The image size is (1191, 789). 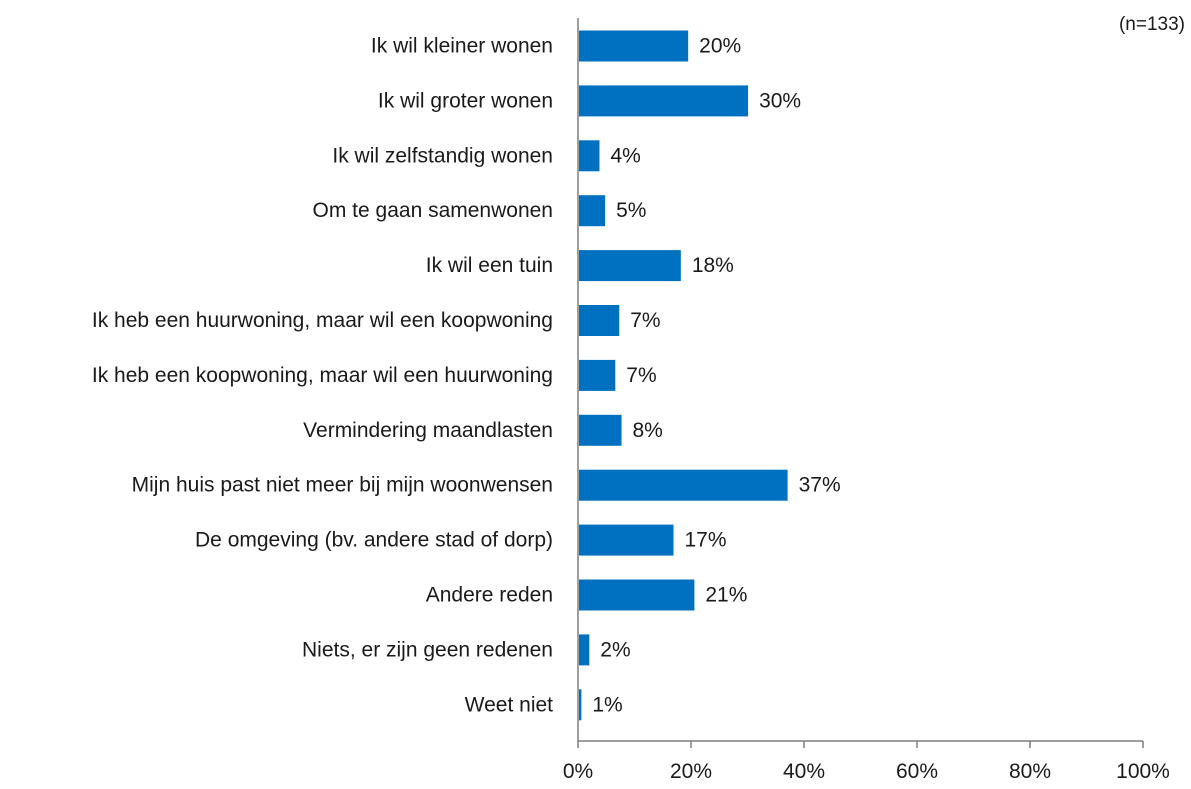 I want to click on category-label: Vermindering maandlasten, so click(x=428, y=430).